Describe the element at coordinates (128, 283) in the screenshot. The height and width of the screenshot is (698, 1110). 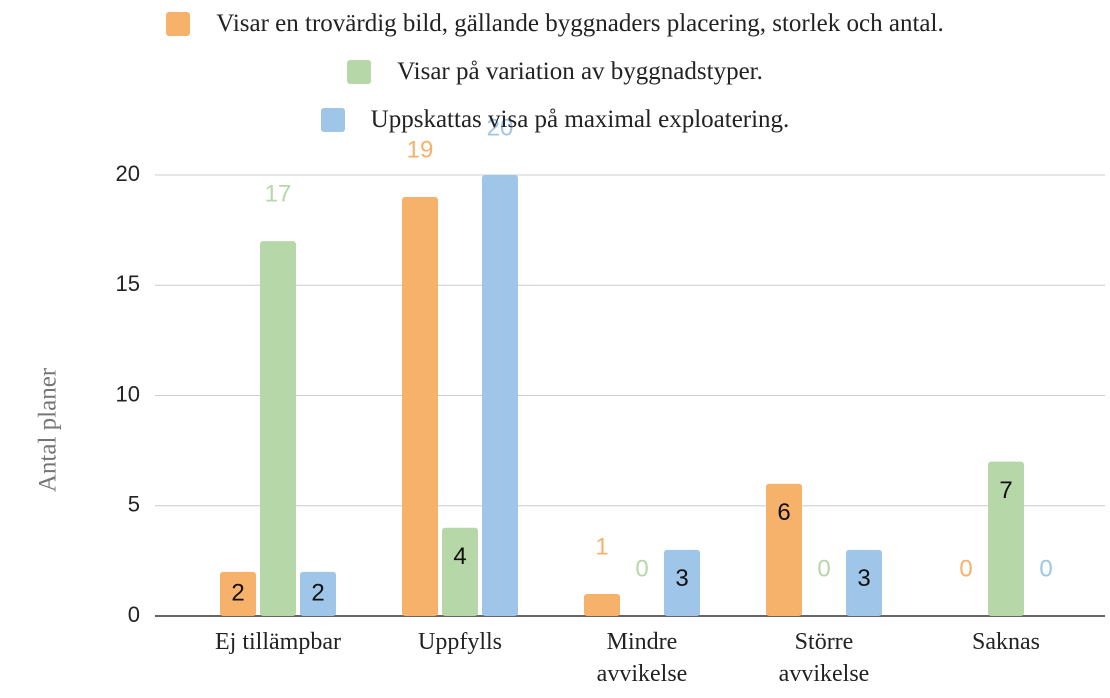
I see `y-tick-label: 15` at that location.